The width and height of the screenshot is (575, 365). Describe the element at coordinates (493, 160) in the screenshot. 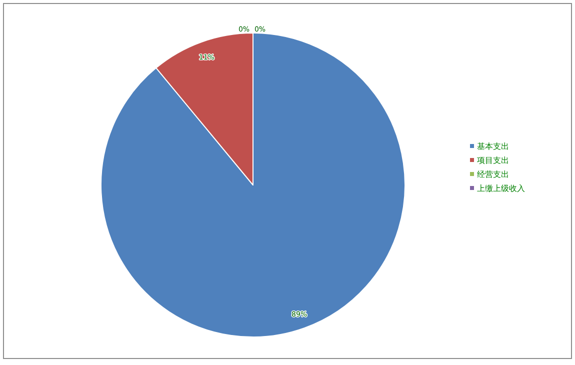

I see `legend-label: 项目支出` at that location.